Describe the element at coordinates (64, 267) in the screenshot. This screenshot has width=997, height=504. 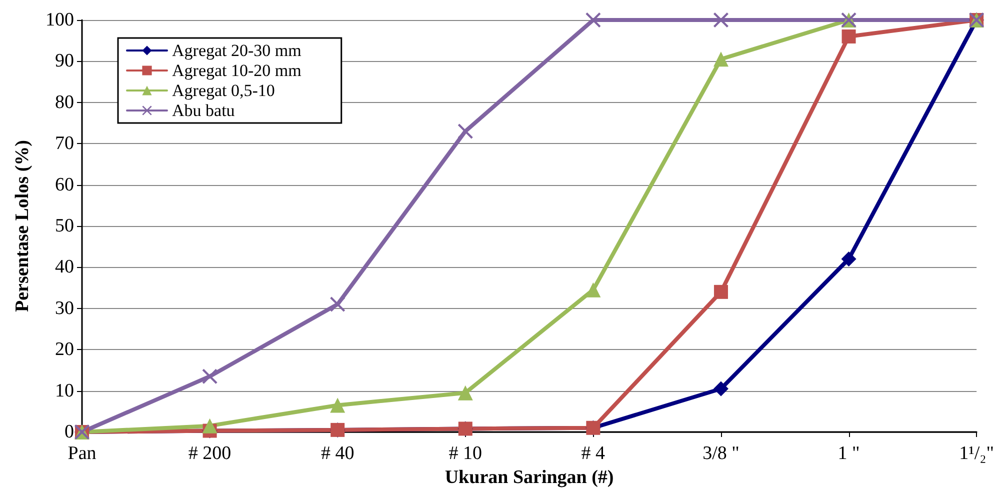
I see `y-tick-label: 40` at that location.